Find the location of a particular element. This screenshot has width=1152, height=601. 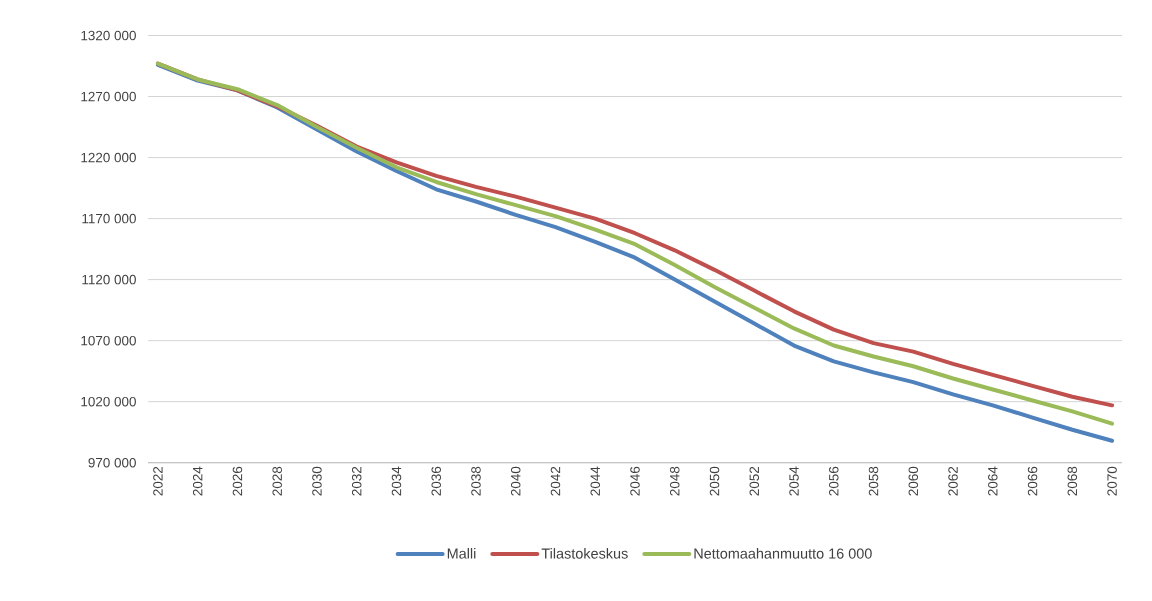

x-tick-label: 2022 is located at coordinates (158, 481).